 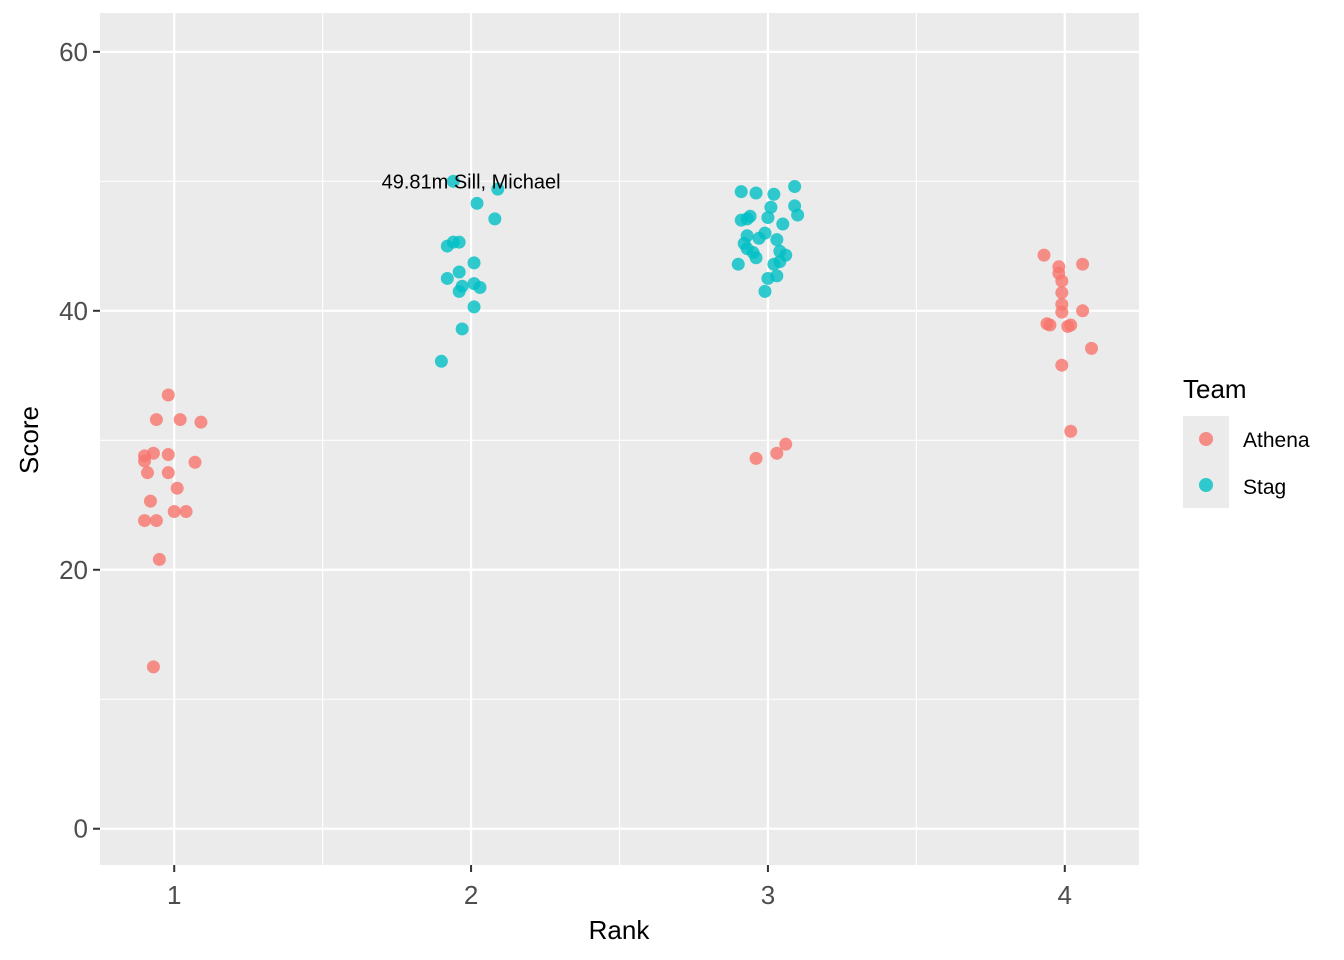 I want to click on x-axis: 1 2 3 4, so click(x=619, y=887).